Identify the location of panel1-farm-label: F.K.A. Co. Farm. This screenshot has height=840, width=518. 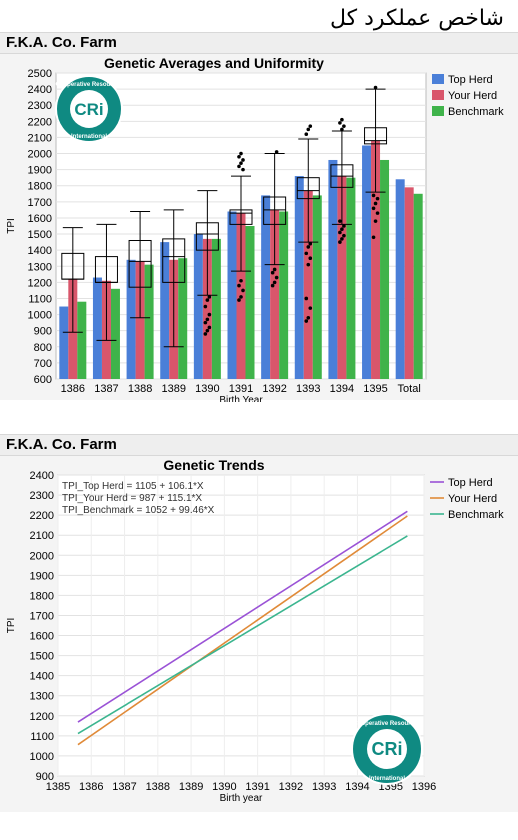
(61, 42).